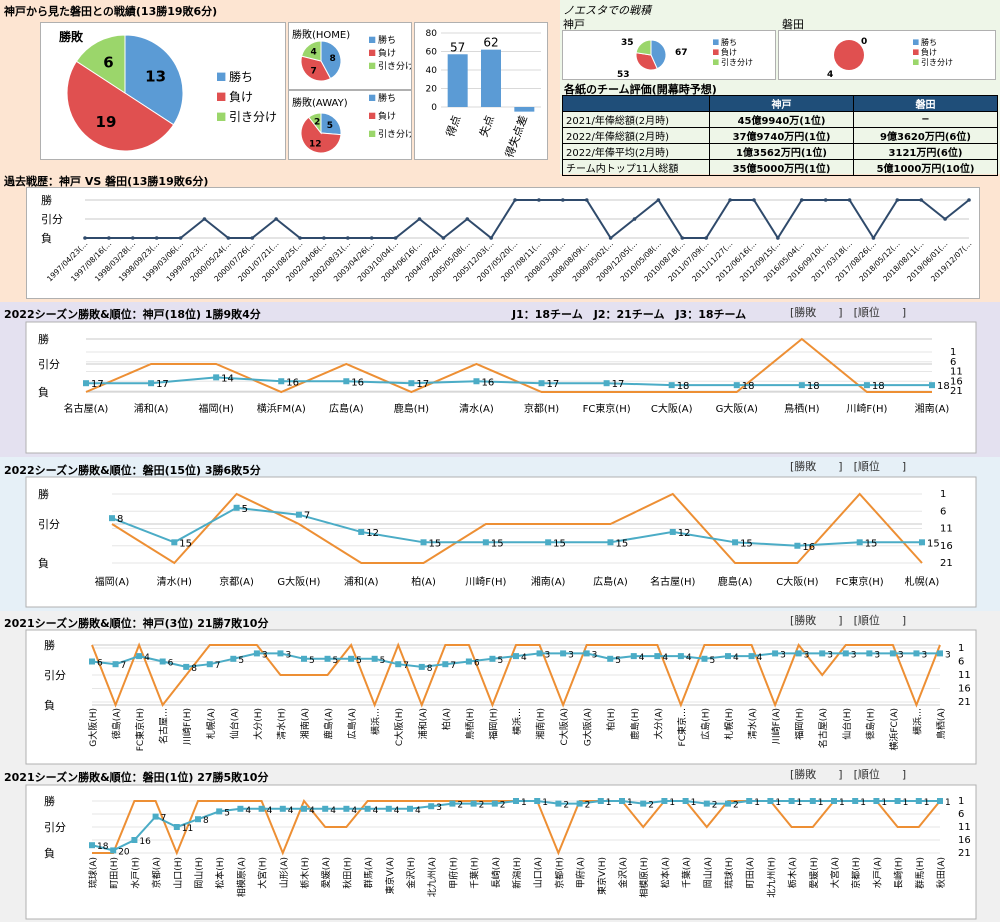  Describe the element at coordinates (623, 74) in the screenshot. I see `pie-data-label: 53` at that location.